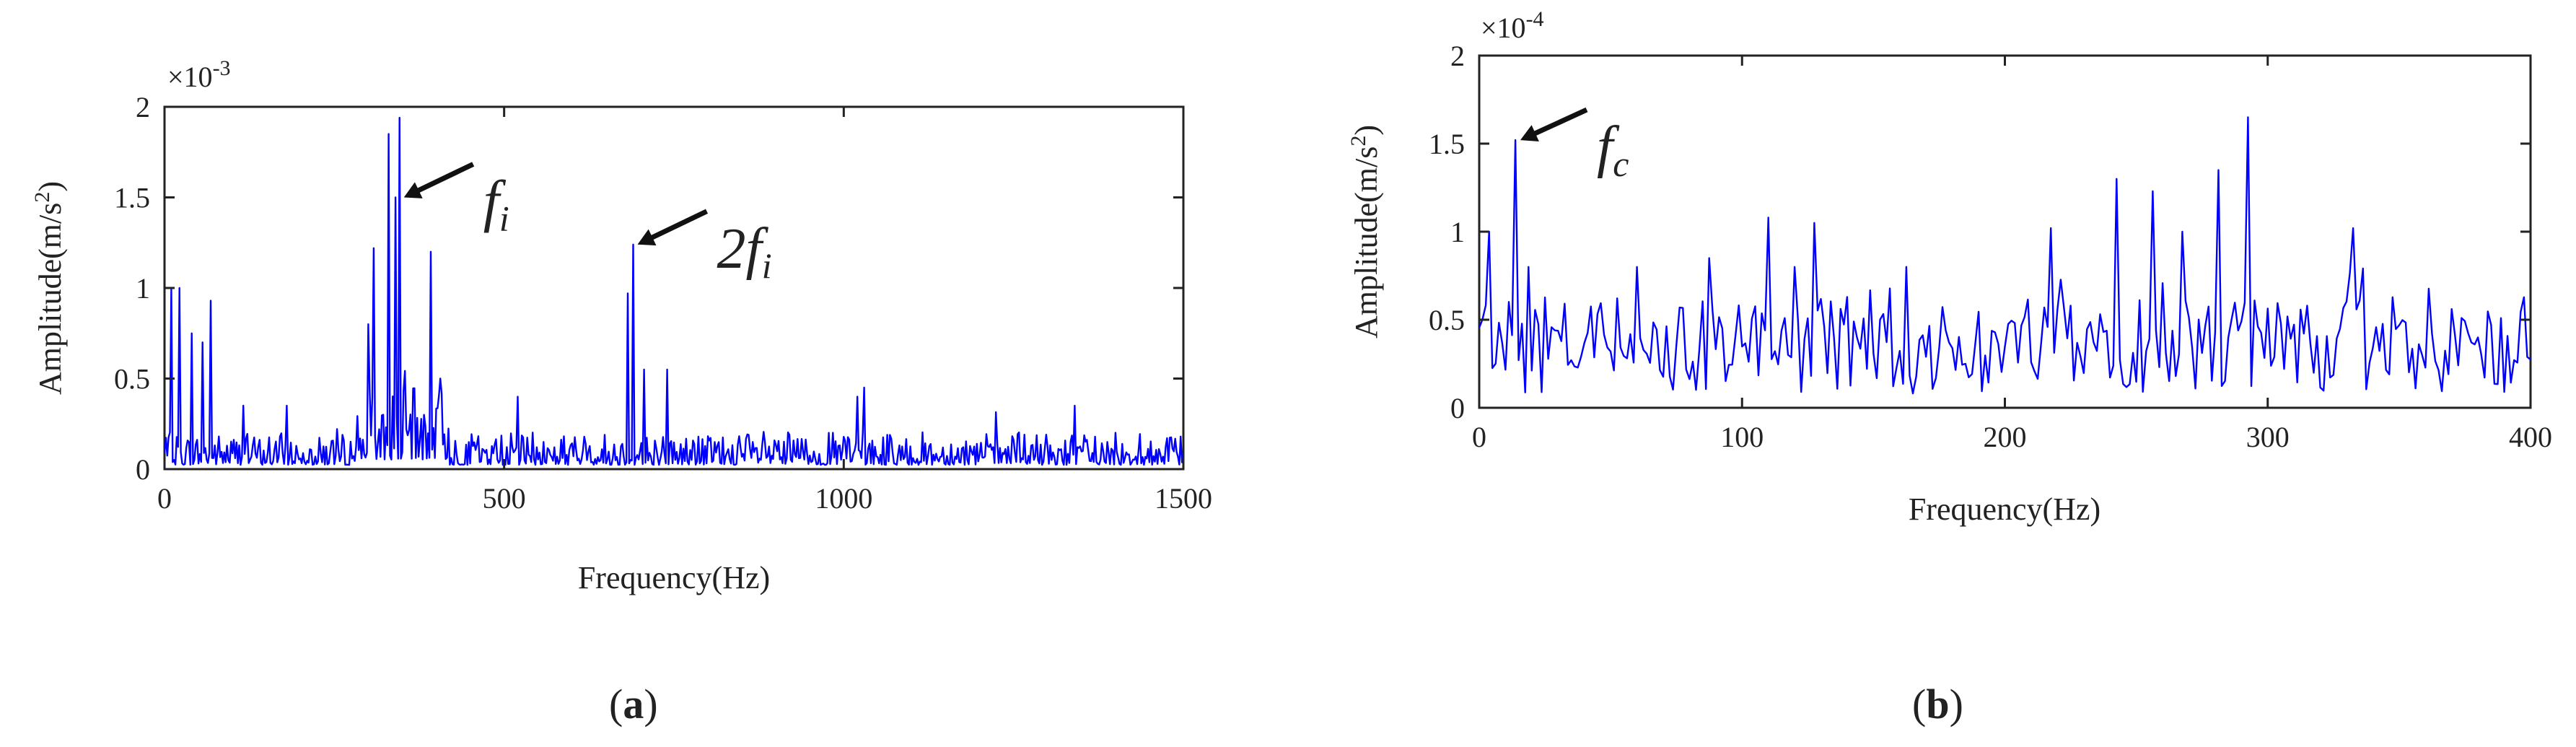 Image resolution: width=2576 pixels, height=747 pixels. What do you see at coordinates (1183, 498) in the screenshot?
I see `x-tick-label: 1500` at bounding box center [1183, 498].